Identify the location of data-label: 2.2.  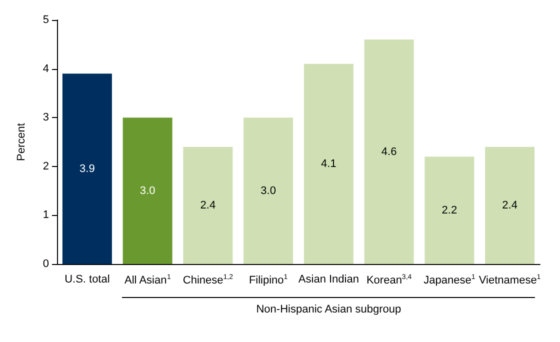
(450, 210).